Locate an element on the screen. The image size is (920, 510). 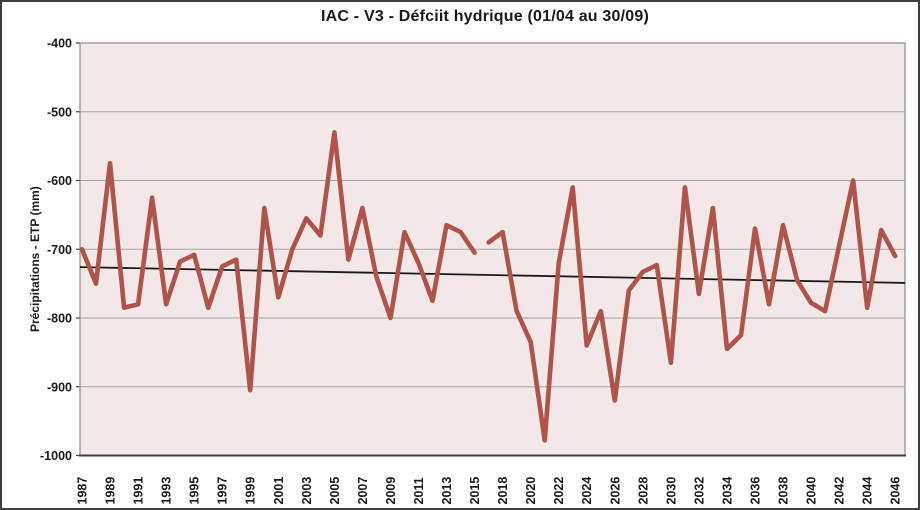
x-tick-label: 2042 is located at coordinates (840, 491).